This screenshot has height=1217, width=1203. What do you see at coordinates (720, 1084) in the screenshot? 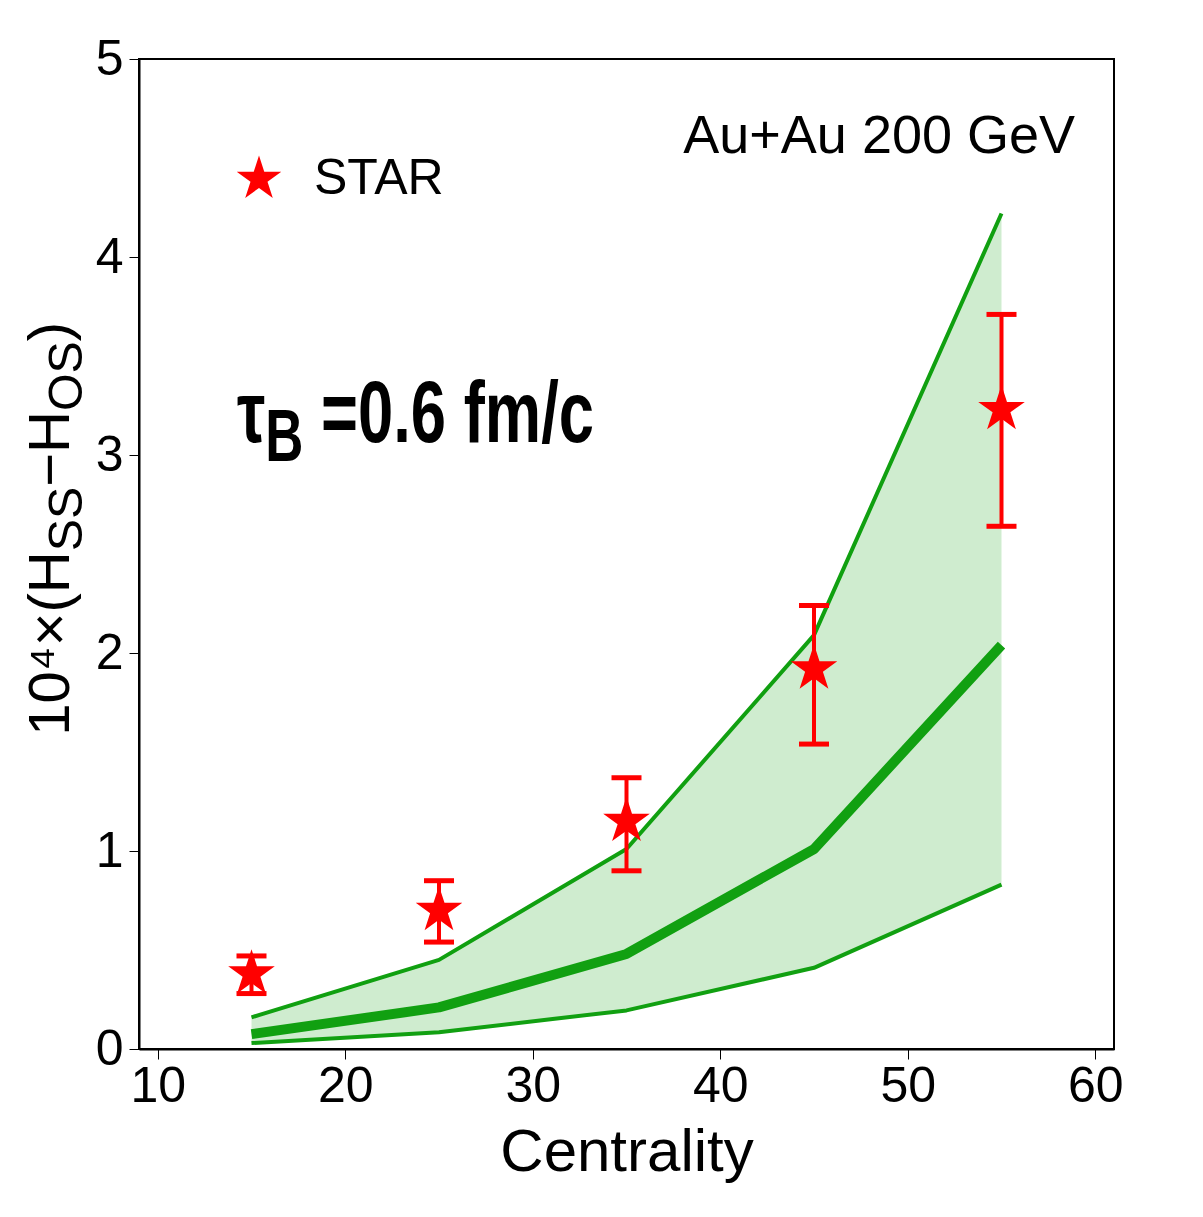
I see `x-tick-label: 40` at bounding box center [720, 1084].